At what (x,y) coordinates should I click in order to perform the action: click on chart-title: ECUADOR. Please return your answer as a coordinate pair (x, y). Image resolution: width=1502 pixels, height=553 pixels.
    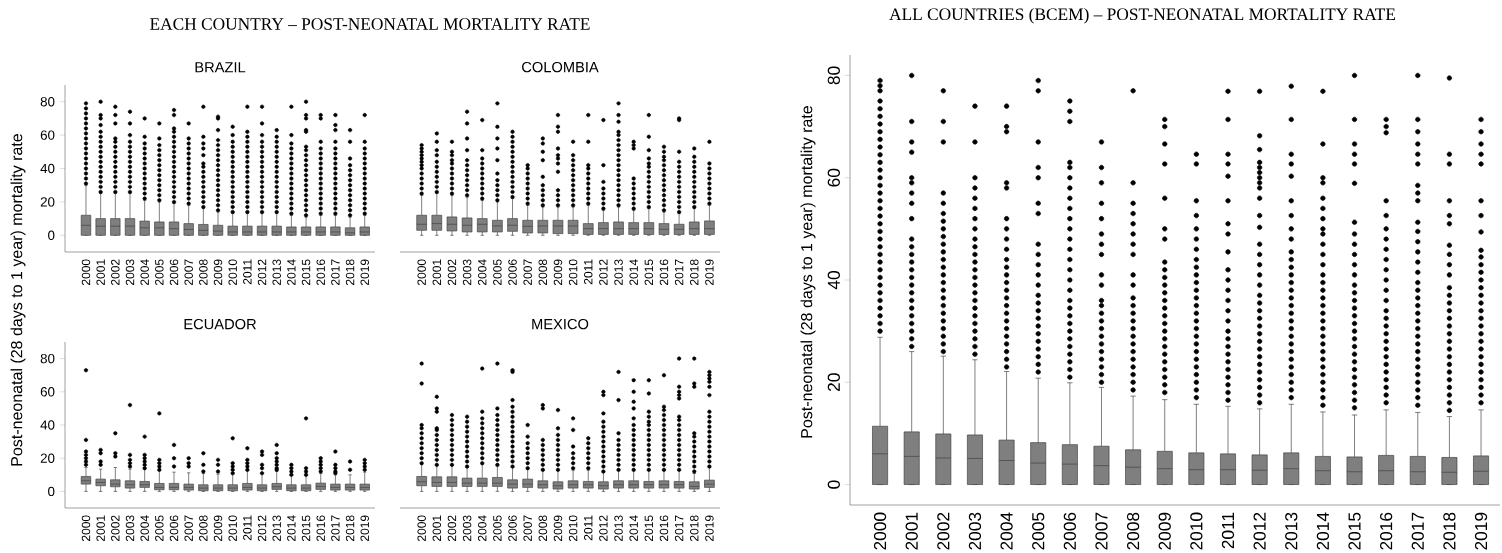
    Looking at the image, I should click on (220, 324).